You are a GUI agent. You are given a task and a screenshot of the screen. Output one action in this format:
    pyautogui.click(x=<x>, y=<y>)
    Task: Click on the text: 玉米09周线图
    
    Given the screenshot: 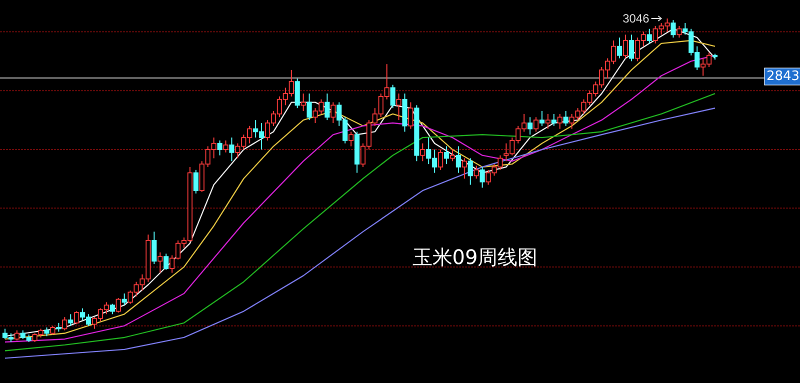 What is the action you would take?
    pyautogui.click(x=475, y=257)
    